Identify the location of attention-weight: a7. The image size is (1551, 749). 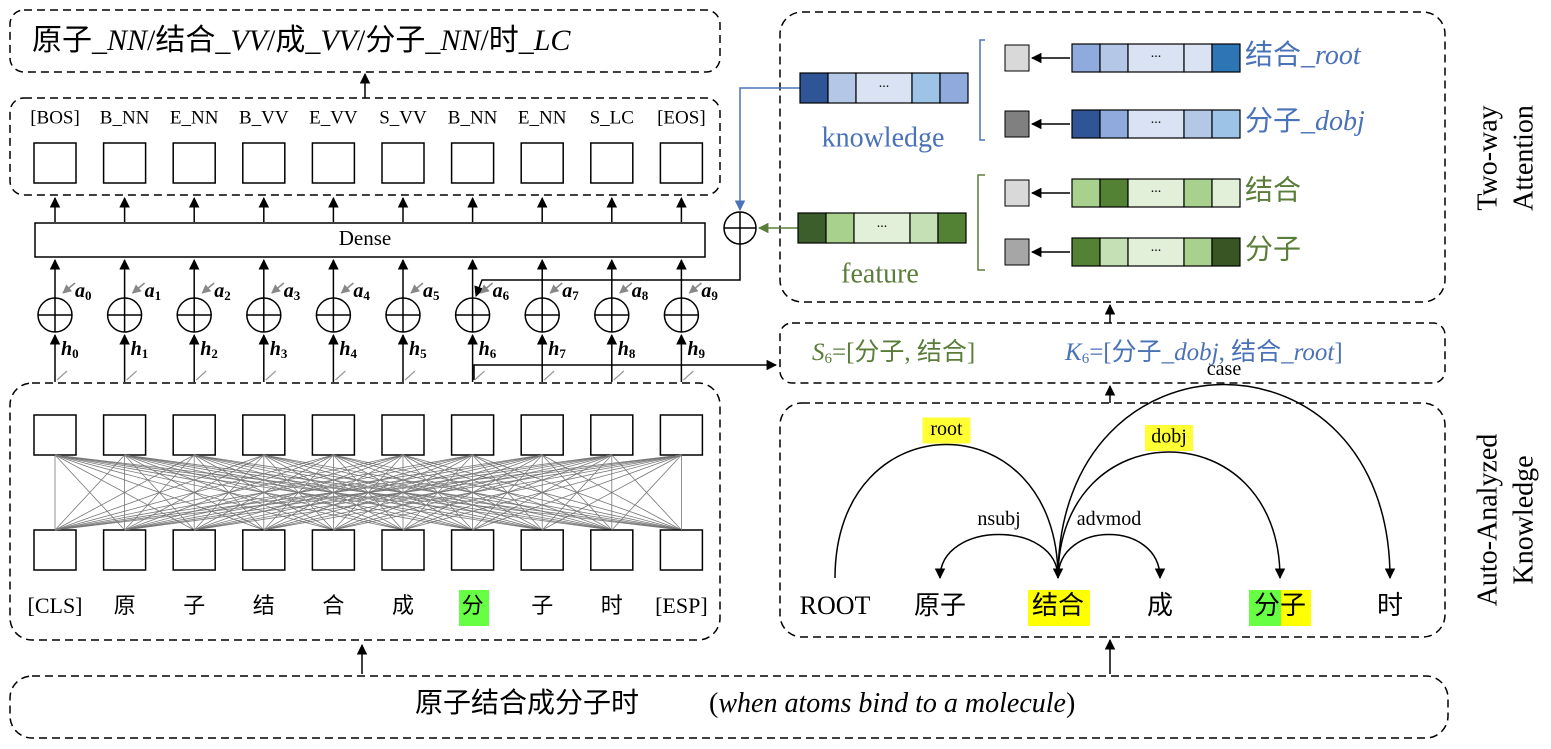
(570, 291).